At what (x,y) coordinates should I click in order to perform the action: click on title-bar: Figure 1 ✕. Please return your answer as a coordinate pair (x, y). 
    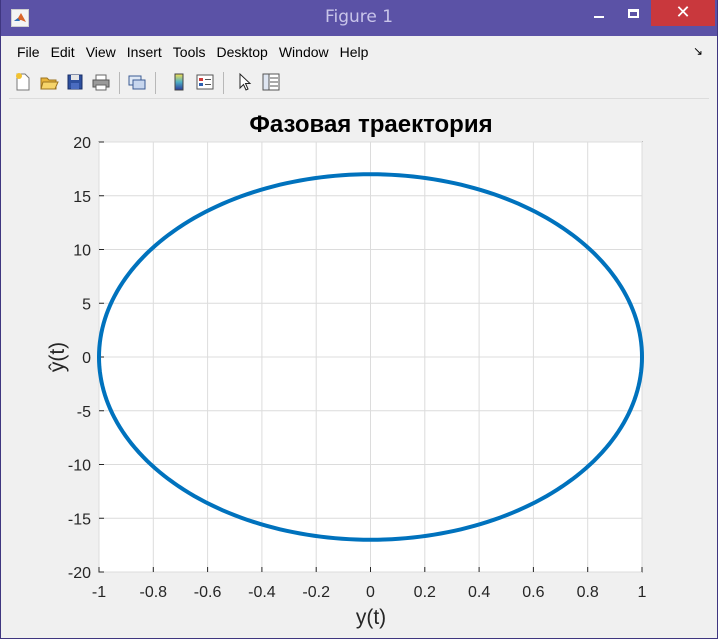
    Looking at the image, I should click on (359, 18).